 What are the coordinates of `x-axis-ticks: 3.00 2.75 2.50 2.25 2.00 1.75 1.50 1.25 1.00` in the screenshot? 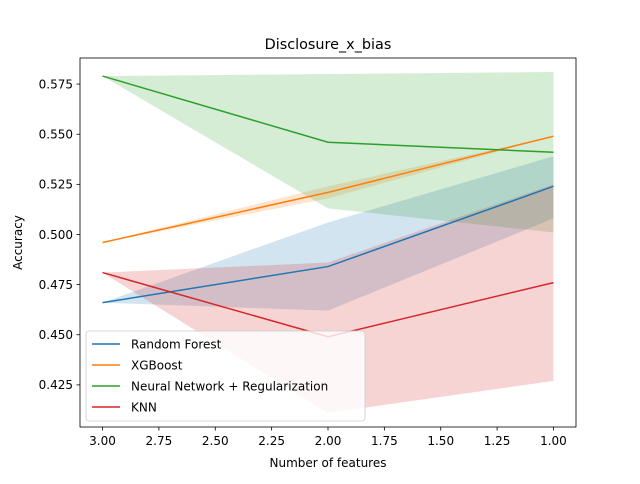 It's located at (328, 437).